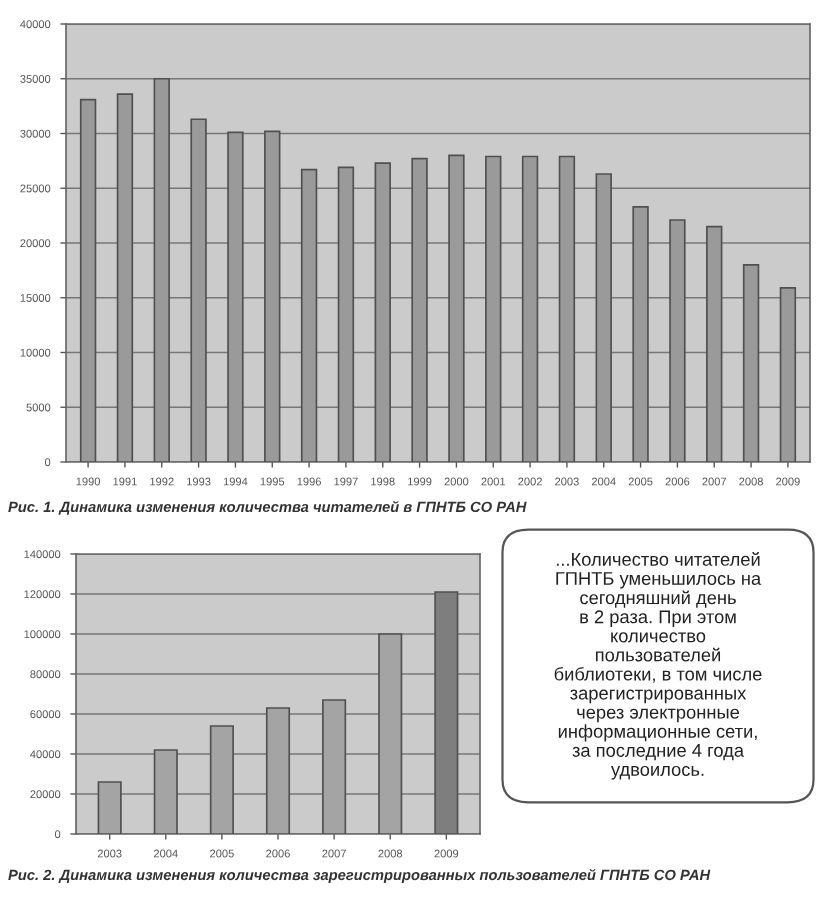  What do you see at coordinates (658, 666) in the screenshot?
I see `text: ...Количество читателей ГПНТБ уменьшилось на сегодняшний день в 2 раза. При этом количество пользователей библиотеки, в том числе зарегистрированных через электронные информационные сети, за последние 4 года удвоилось.` at bounding box center [658, 666].